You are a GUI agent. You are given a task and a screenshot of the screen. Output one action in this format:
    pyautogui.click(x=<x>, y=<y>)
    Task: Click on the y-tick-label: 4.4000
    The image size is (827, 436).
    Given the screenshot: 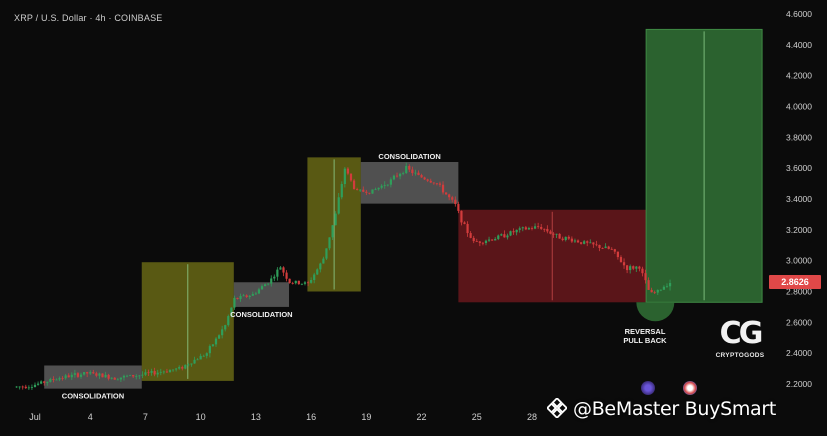 What is the action you would take?
    pyautogui.click(x=799, y=45)
    